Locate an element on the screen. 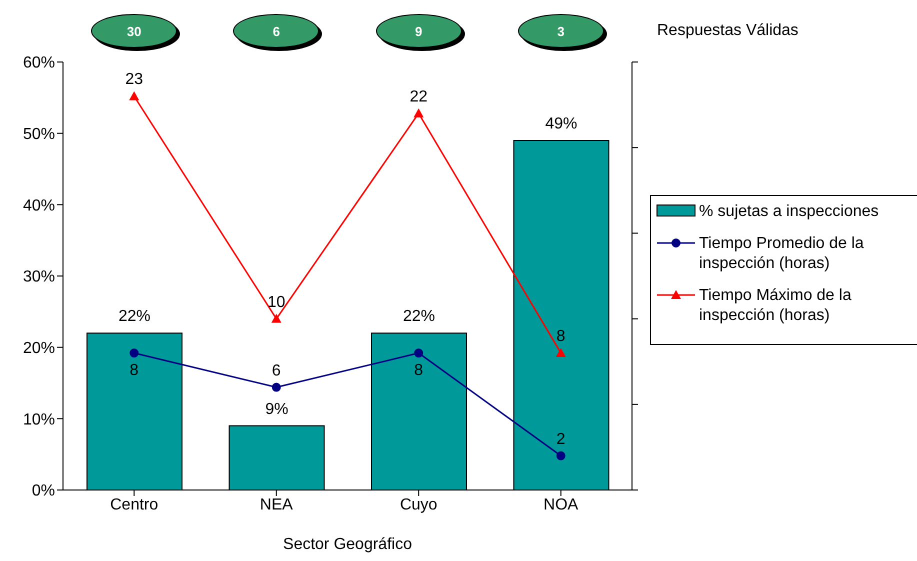 Image resolution: width=917 pixels, height=561 pixels. x-axis-title: Sector Geográfico is located at coordinates (347, 544).